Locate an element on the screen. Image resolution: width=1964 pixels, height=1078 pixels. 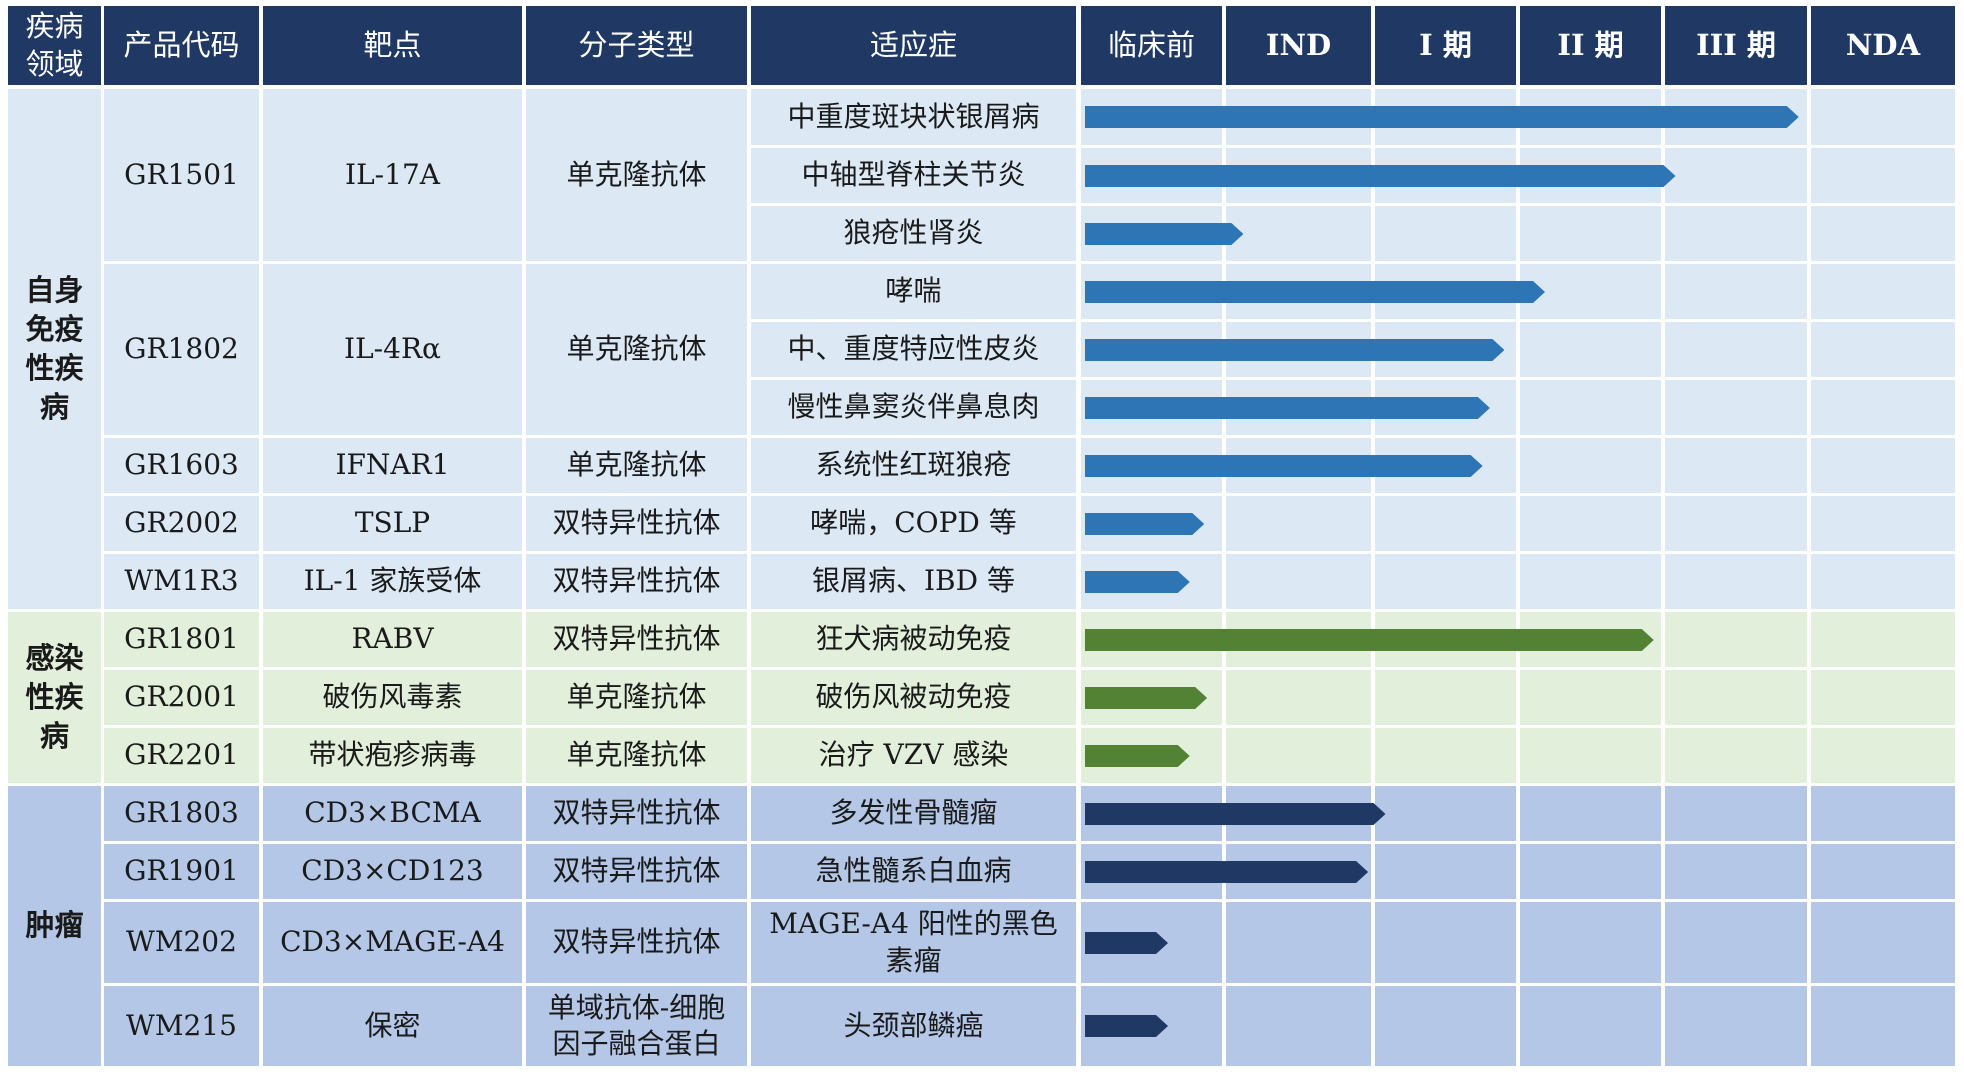
indication-8-text: 银屑病、IBD 等 is located at coordinates (913, 581).